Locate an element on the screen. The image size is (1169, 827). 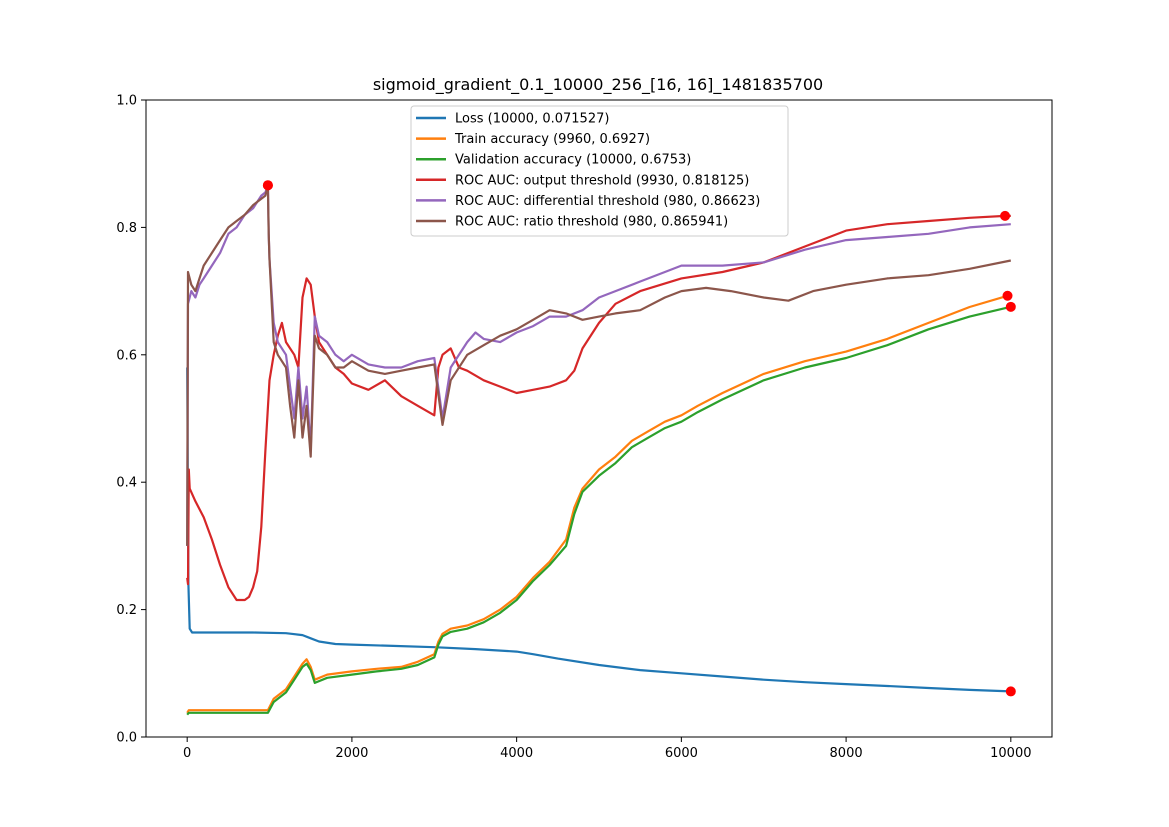
x-tick-label: 0 is located at coordinates (187, 753).